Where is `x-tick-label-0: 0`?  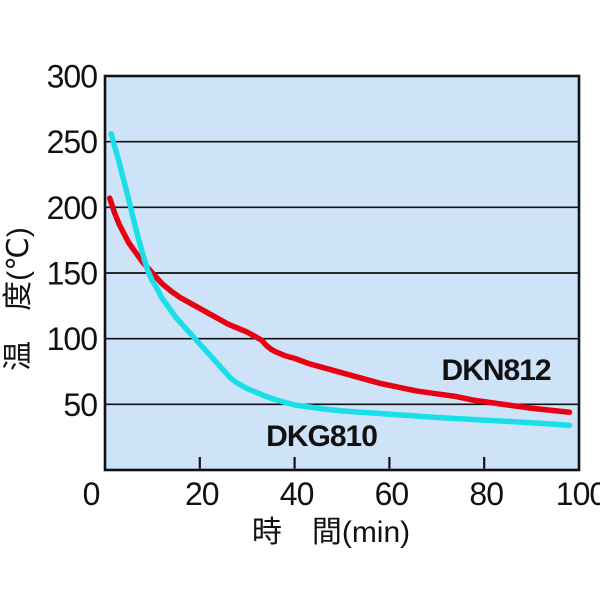 x-tick-label-0: 0 is located at coordinates (91, 494).